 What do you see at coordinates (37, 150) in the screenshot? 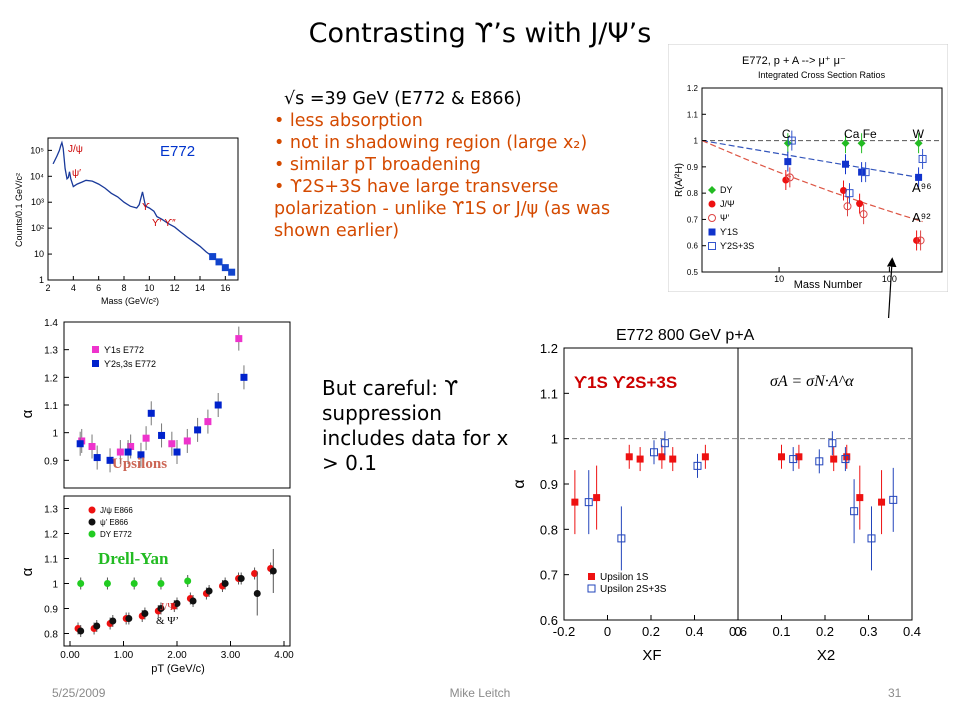
I see `mass-y-tick-label: 10⁵` at bounding box center [37, 150].